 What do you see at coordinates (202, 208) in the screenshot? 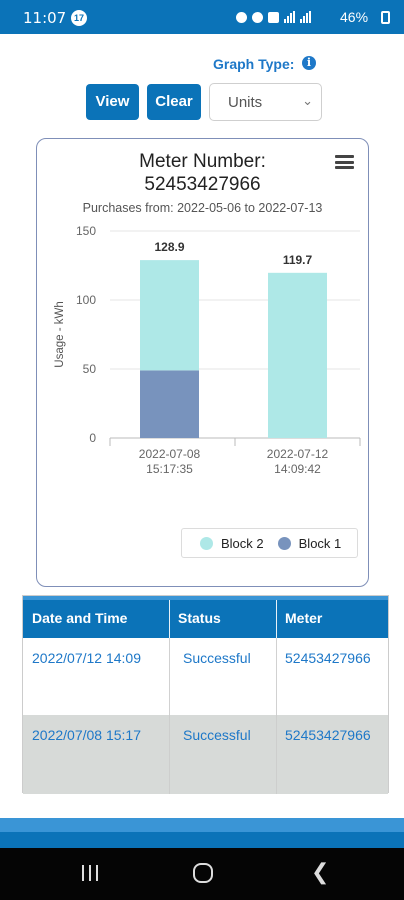
I see `chart-subtitle: Purchases from: 2022-05-06 to 2022-07-13` at bounding box center [202, 208].